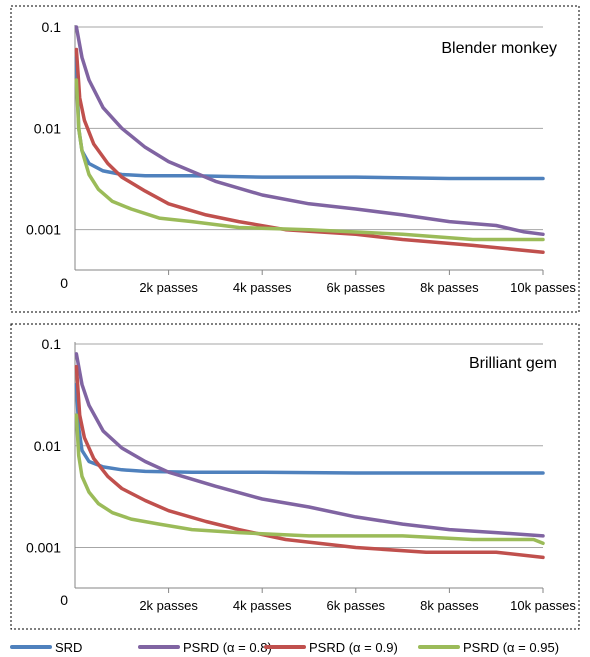 Image resolution: width=590 pixels, height=657 pixels. I want to click on legend-label: PSRD (α = 0.8), so click(227, 647).